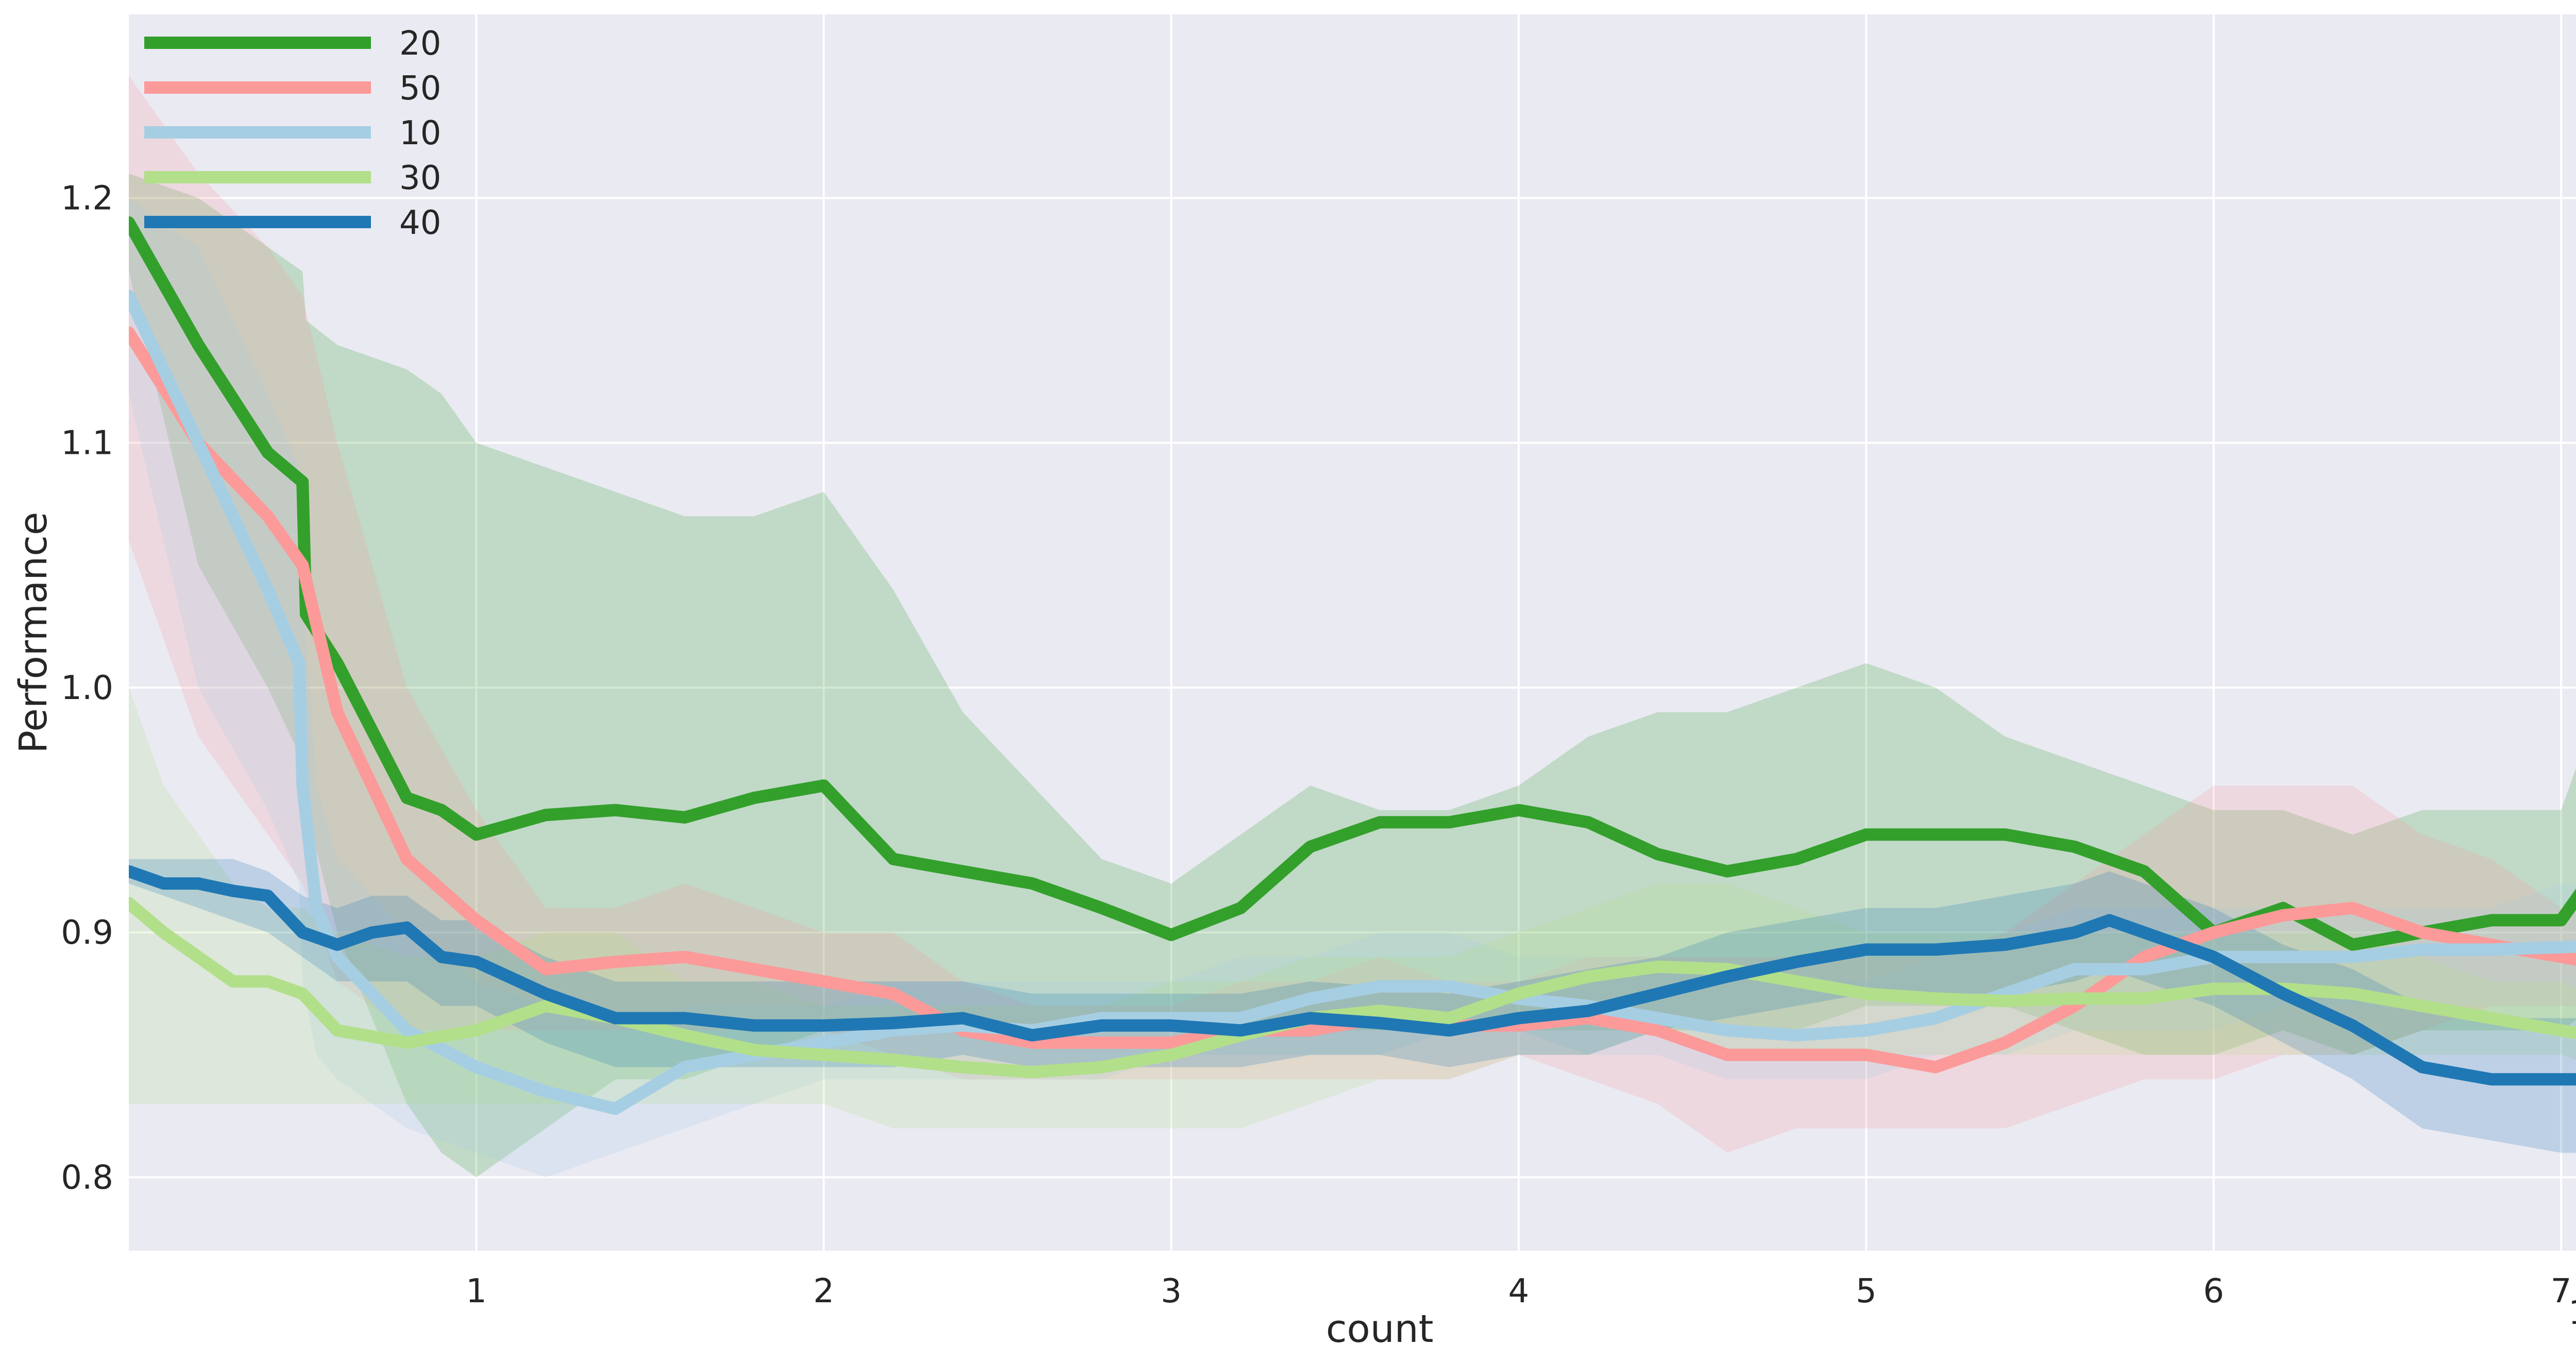 This screenshot has height=1362, width=2576. Describe the element at coordinates (2572, 1313) in the screenshot. I see `x-axis-offset-label: 1e4` at that location.